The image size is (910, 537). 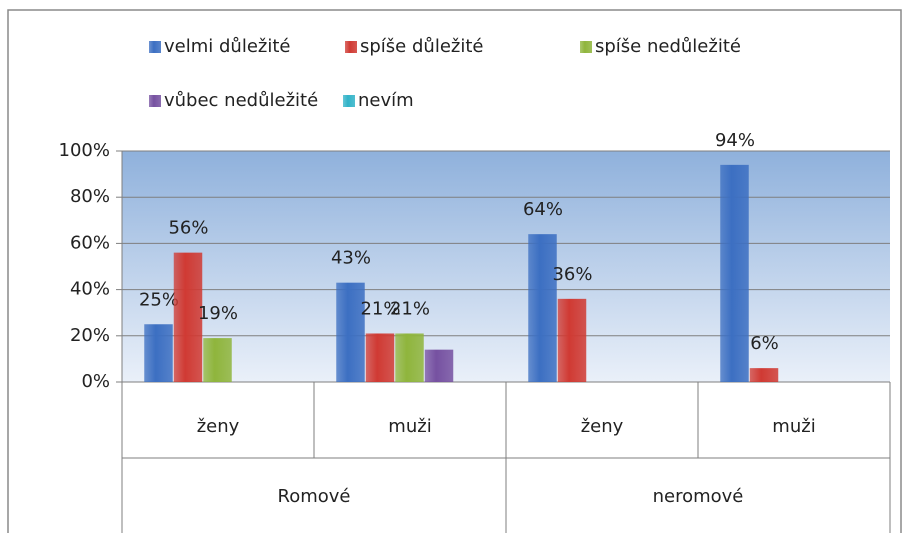 What do you see at coordinates (227, 46) in the screenshot?
I see `legend-label: velmi důležité` at bounding box center [227, 46].